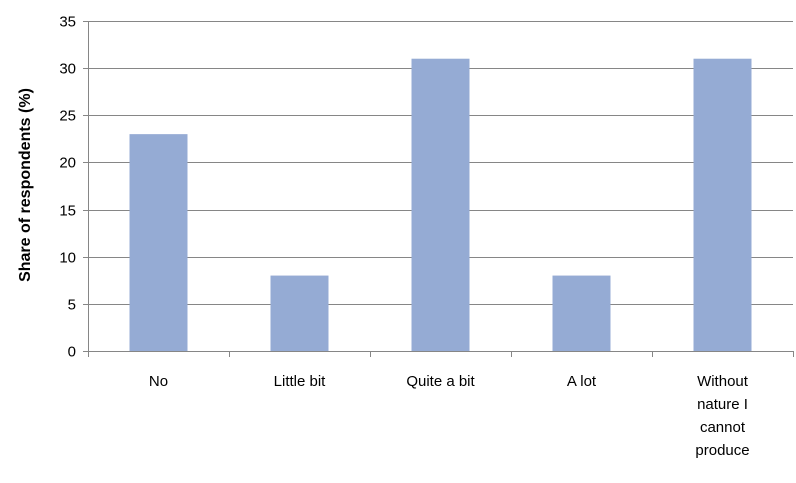  Describe the element at coordinates (440, 381) in the screenshot. I see `x-tick-label: Quite a bit` at that location.